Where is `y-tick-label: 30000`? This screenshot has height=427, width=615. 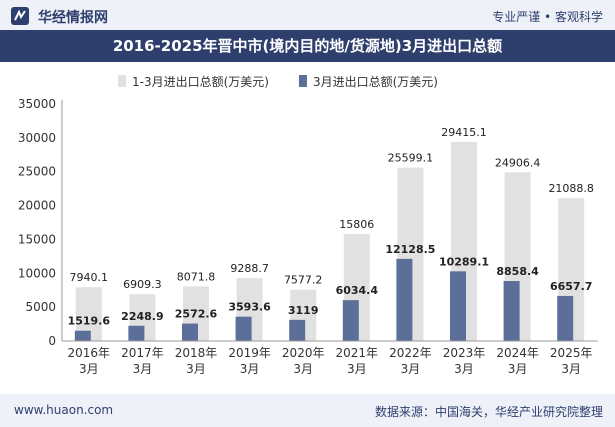 y-tick-label: 30000 is located at coordinates (37, 138).